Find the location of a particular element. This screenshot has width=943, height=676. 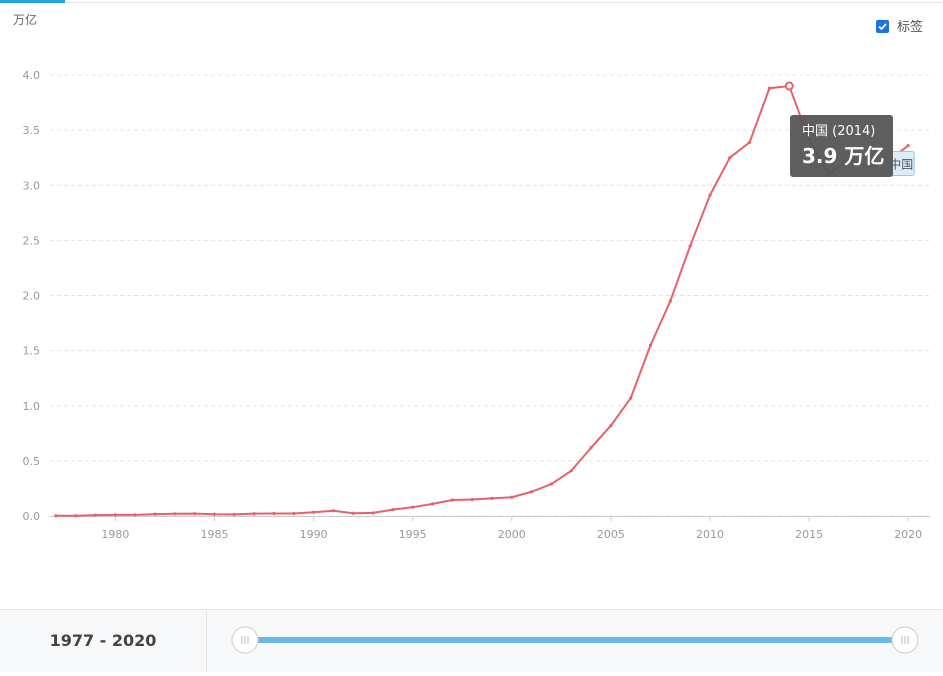

x-tick-label: 2000 is located at coordinates (512, 534).